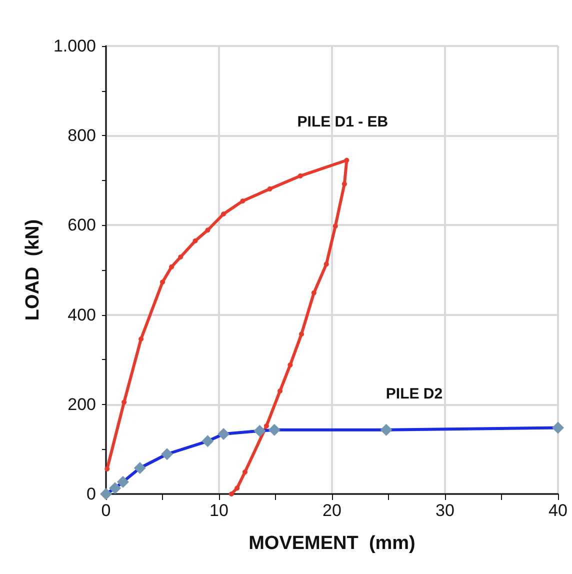 The width and height of the screenshot is (572, 574). I want to click on y-tick-label: 1.000, so click(74, 46).